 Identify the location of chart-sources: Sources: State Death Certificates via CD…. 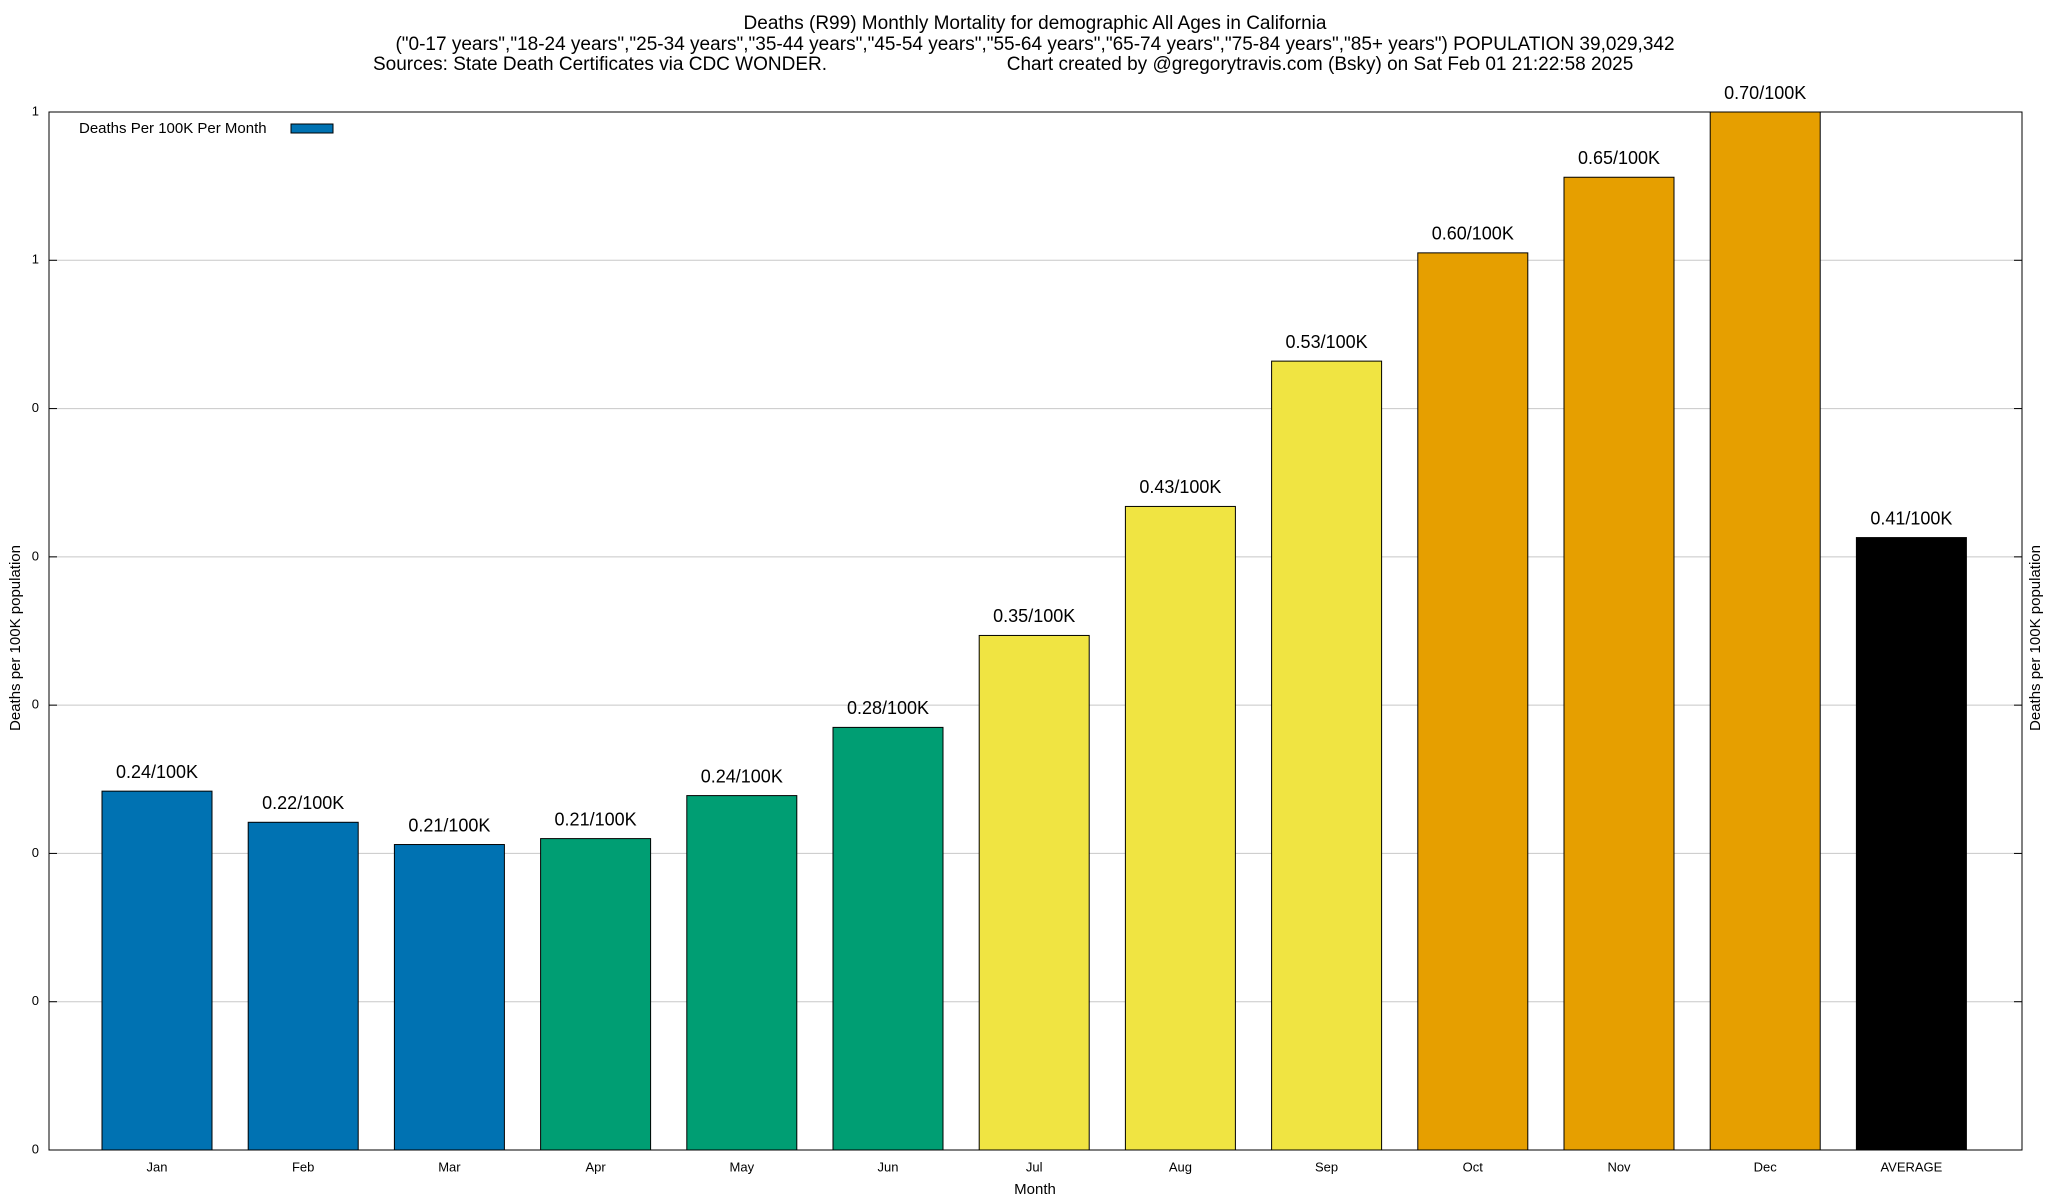
(600, 64).